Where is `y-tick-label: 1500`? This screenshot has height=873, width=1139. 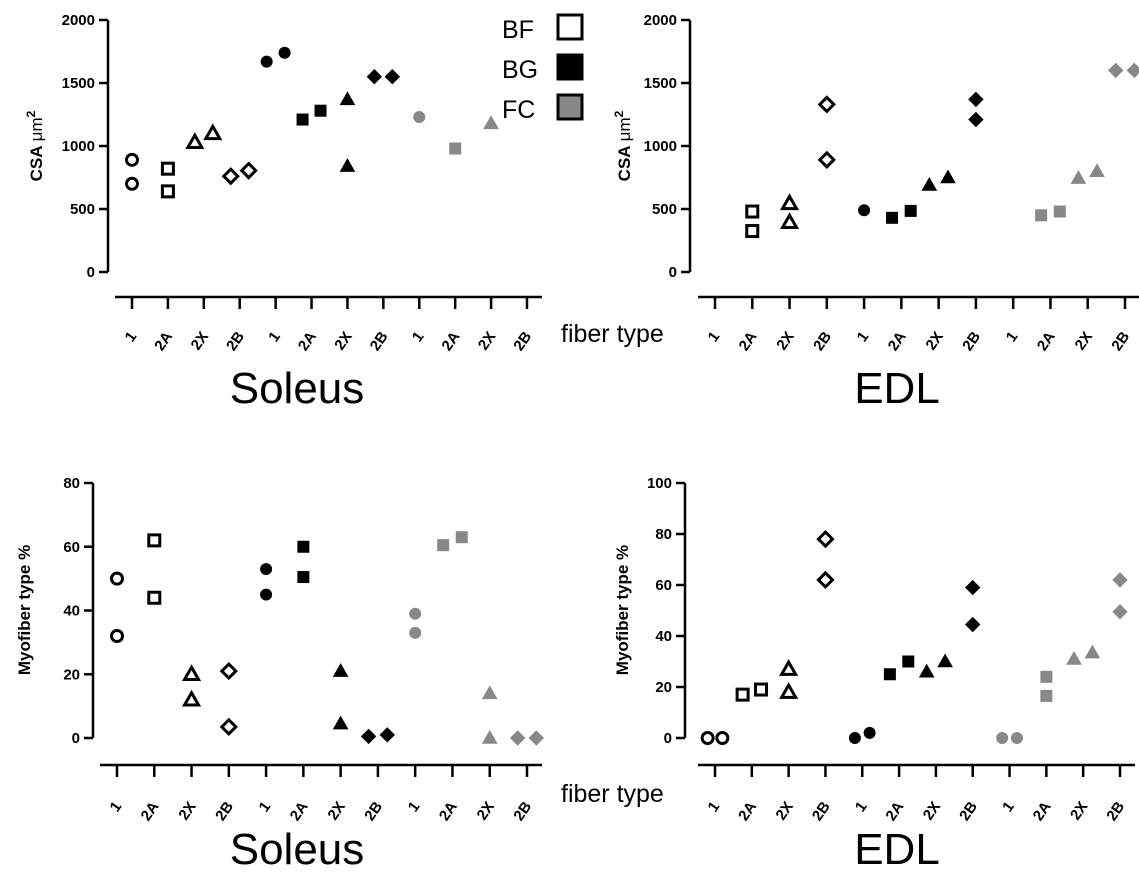
y-tick-label: 1500 is located at coordinates (78, 83).